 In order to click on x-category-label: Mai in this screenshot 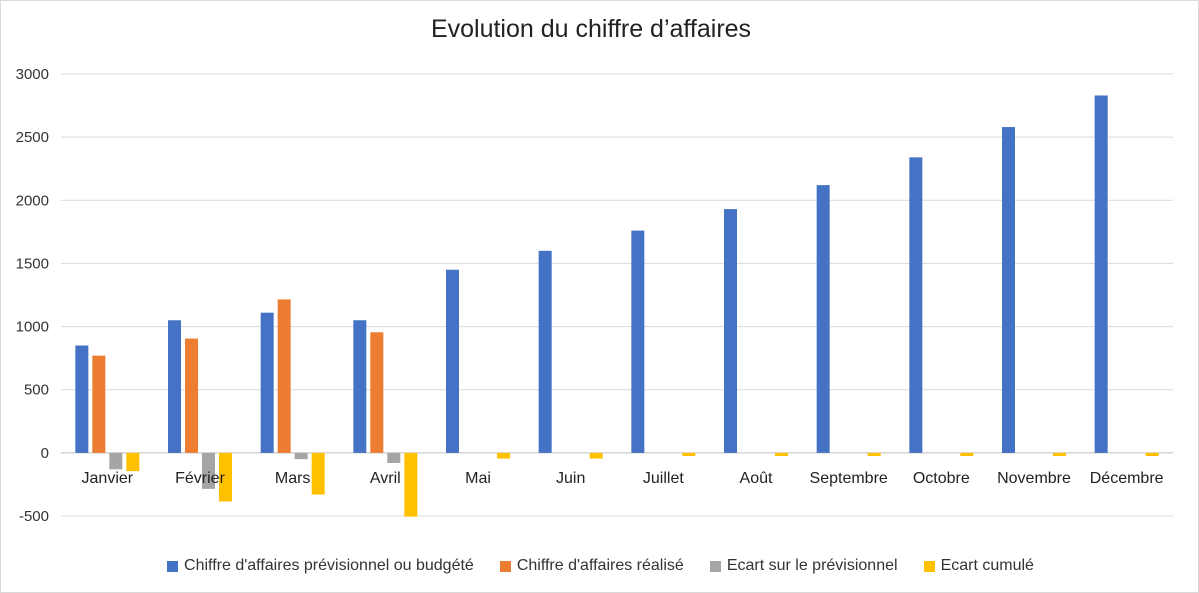, I will do `click(478, 478)`.